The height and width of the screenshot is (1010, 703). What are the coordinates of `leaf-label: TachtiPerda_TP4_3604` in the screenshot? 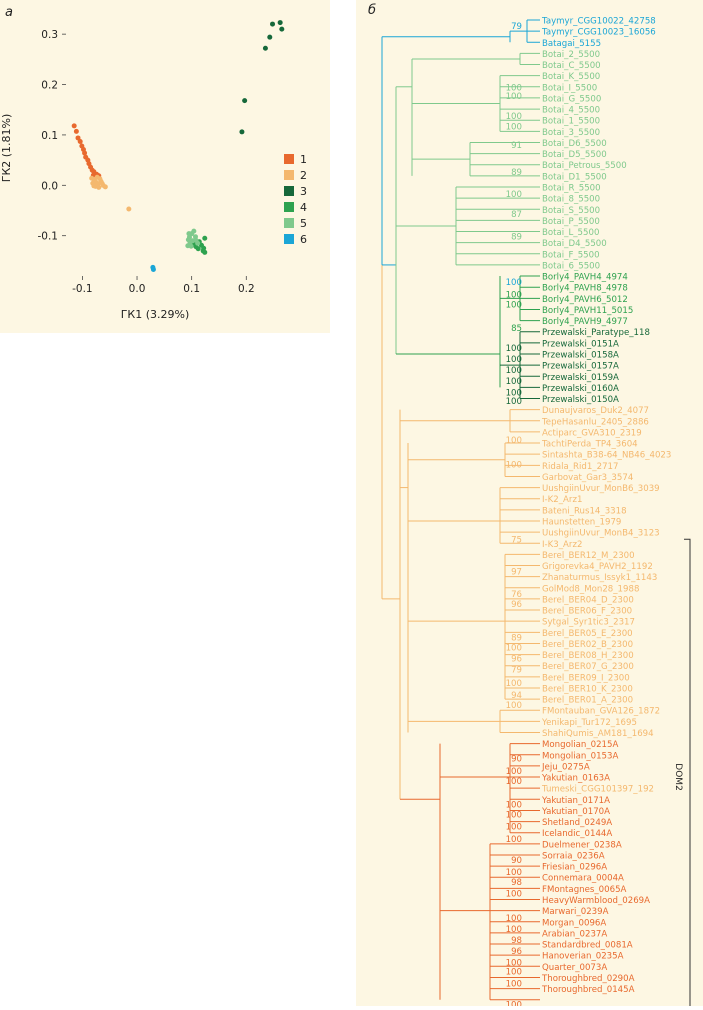 It's located at (589, 445).